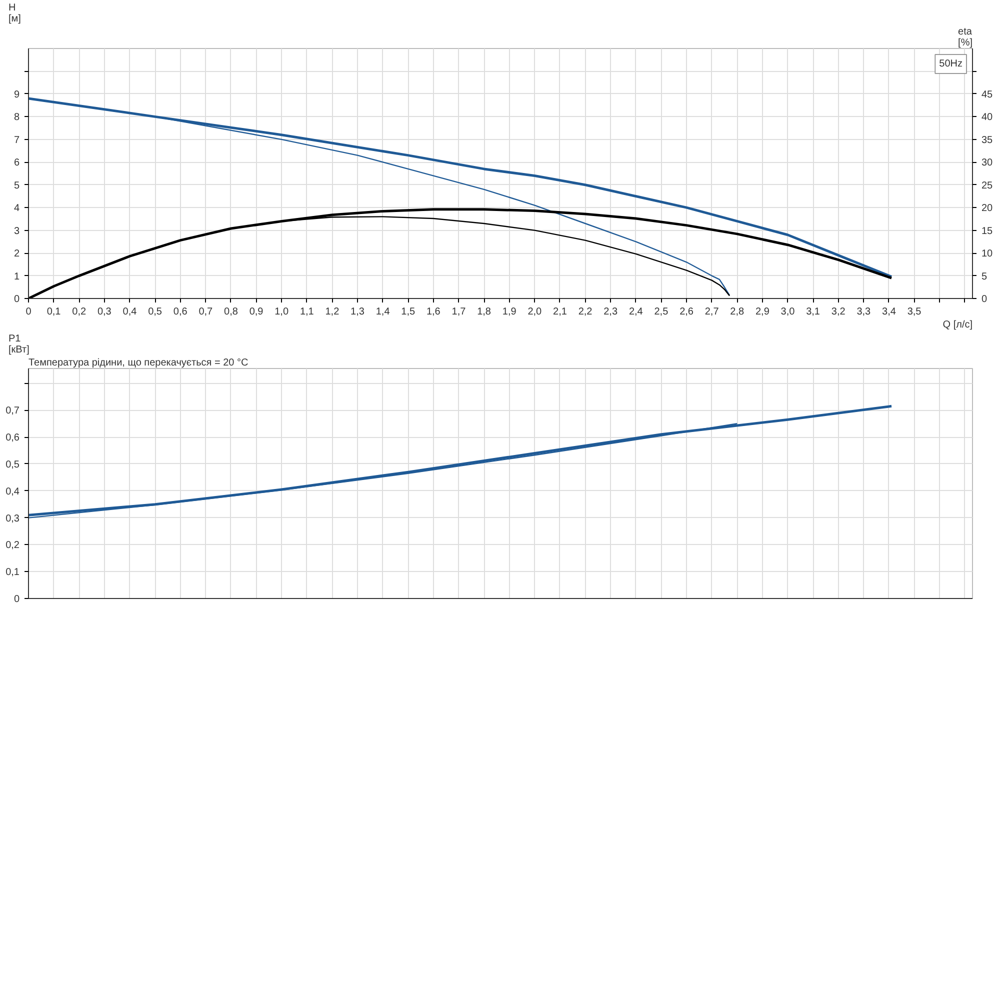 This screenshot has height=1000, width=1000. I want to click on y2-tick-label: 25, so click(988, 186).